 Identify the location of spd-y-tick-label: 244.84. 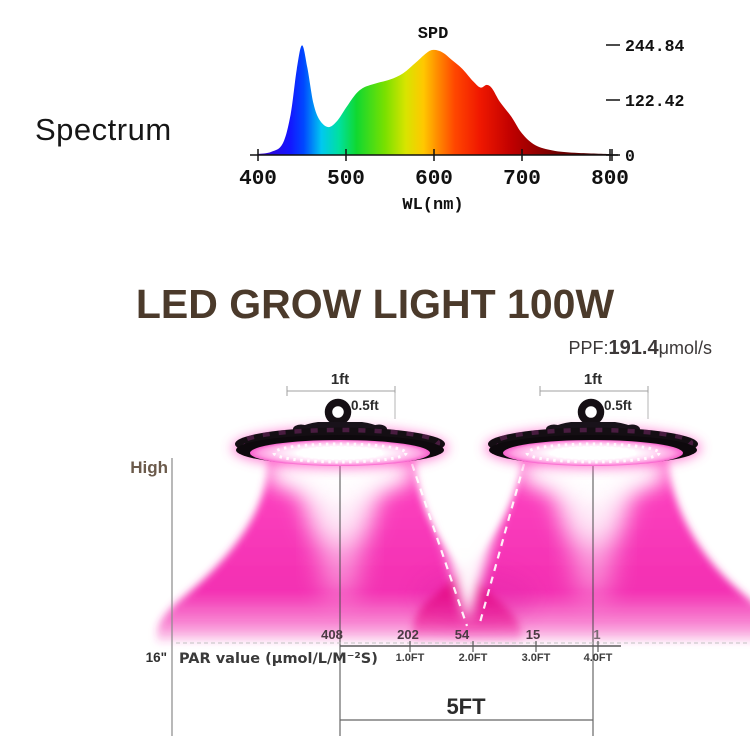
(655, 46).